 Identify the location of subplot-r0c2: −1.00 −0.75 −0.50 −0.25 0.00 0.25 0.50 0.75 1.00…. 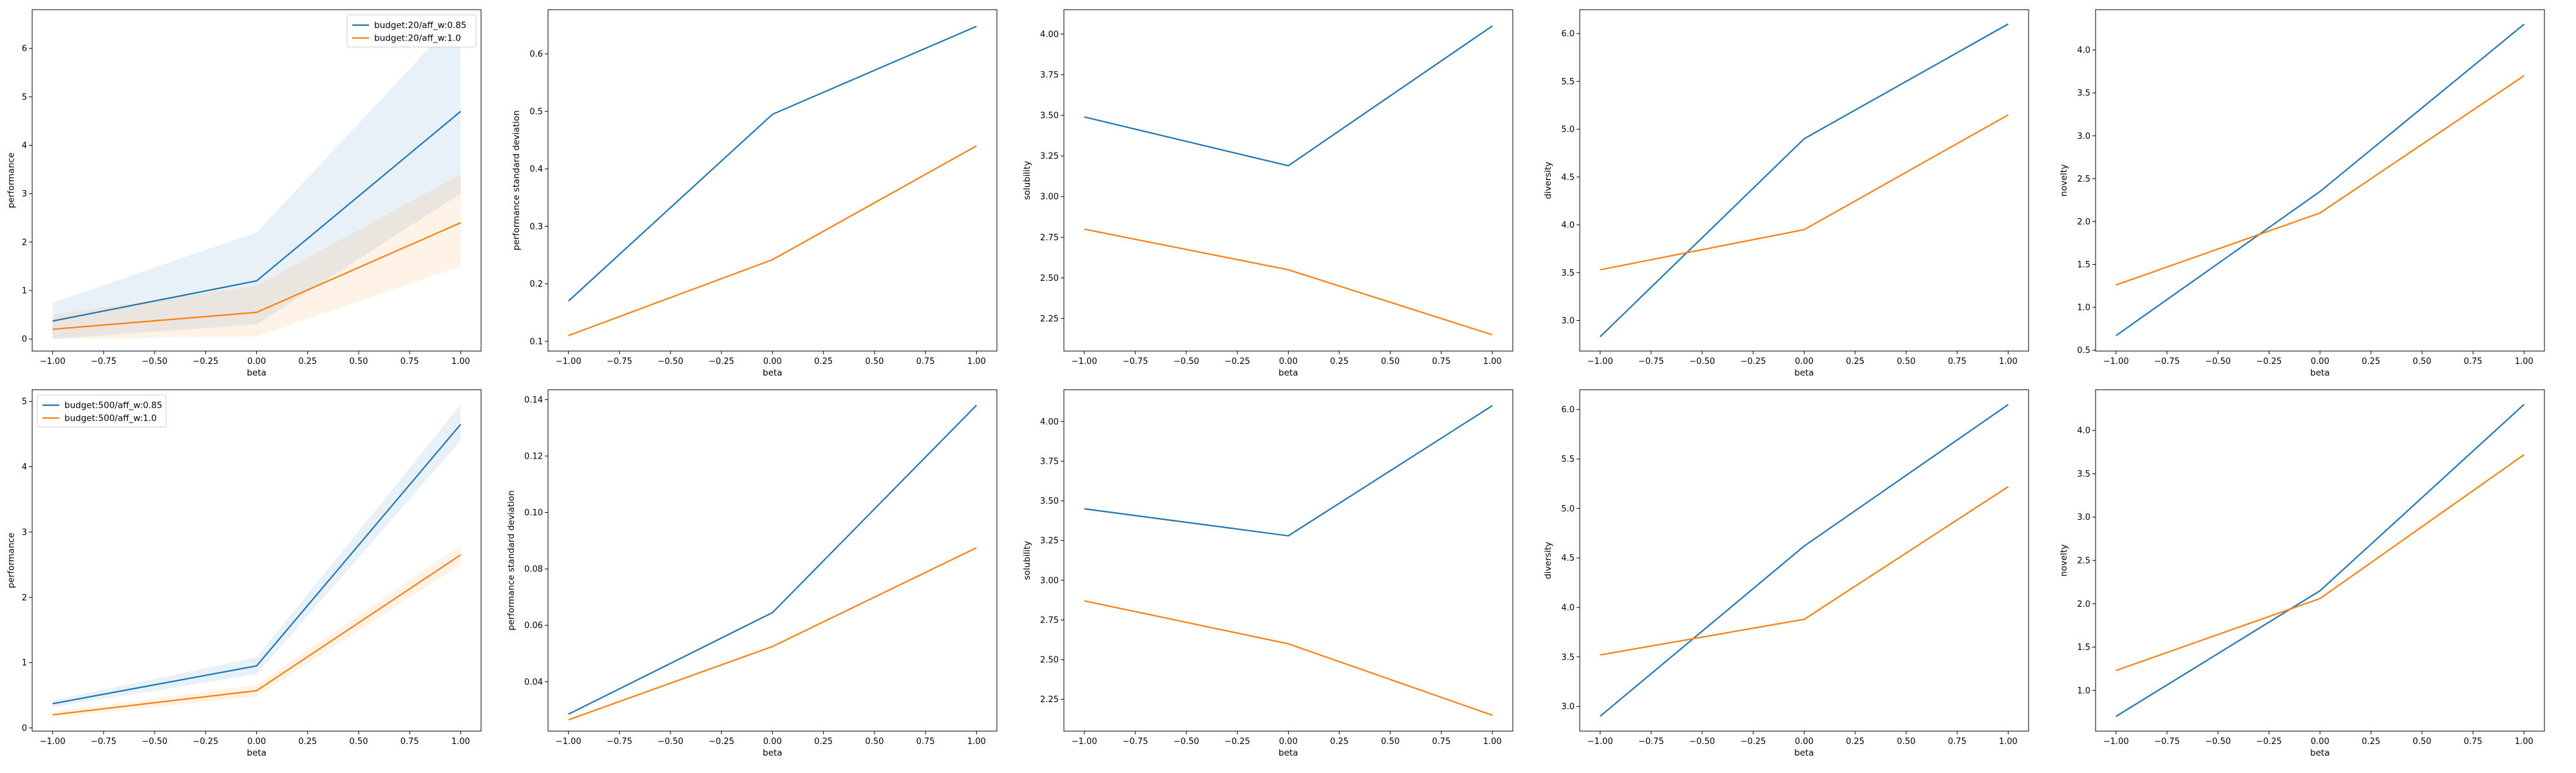
(1267, 193).